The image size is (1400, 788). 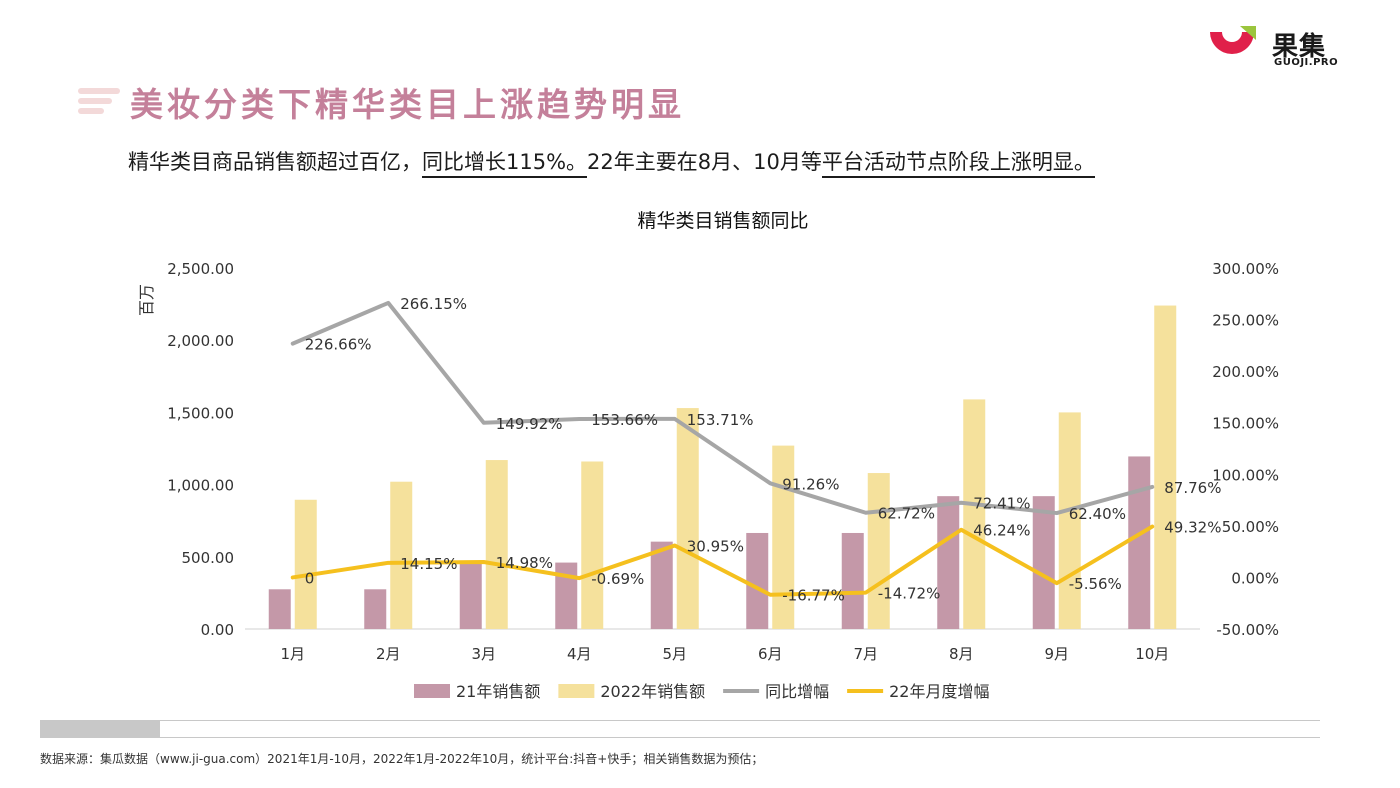 What do you see at coordinates (498, 691) in the screenshot?
I see `legend-label: 21年销售额` at bounding box center [498, 691].